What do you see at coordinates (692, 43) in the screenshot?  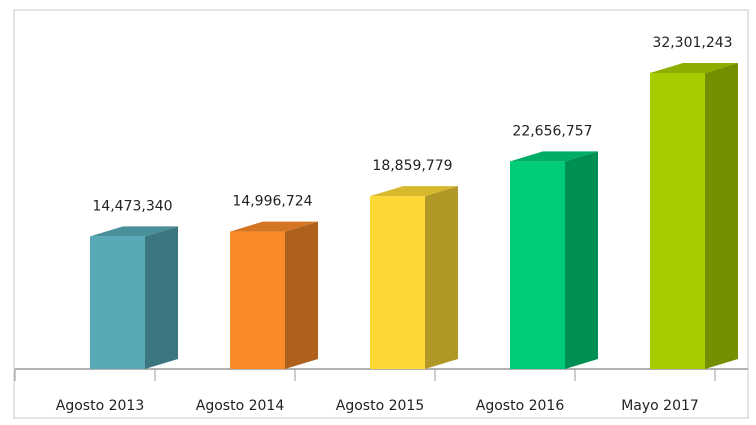 I see `data-label: 32,301,243` at bounding box center [692, 43].